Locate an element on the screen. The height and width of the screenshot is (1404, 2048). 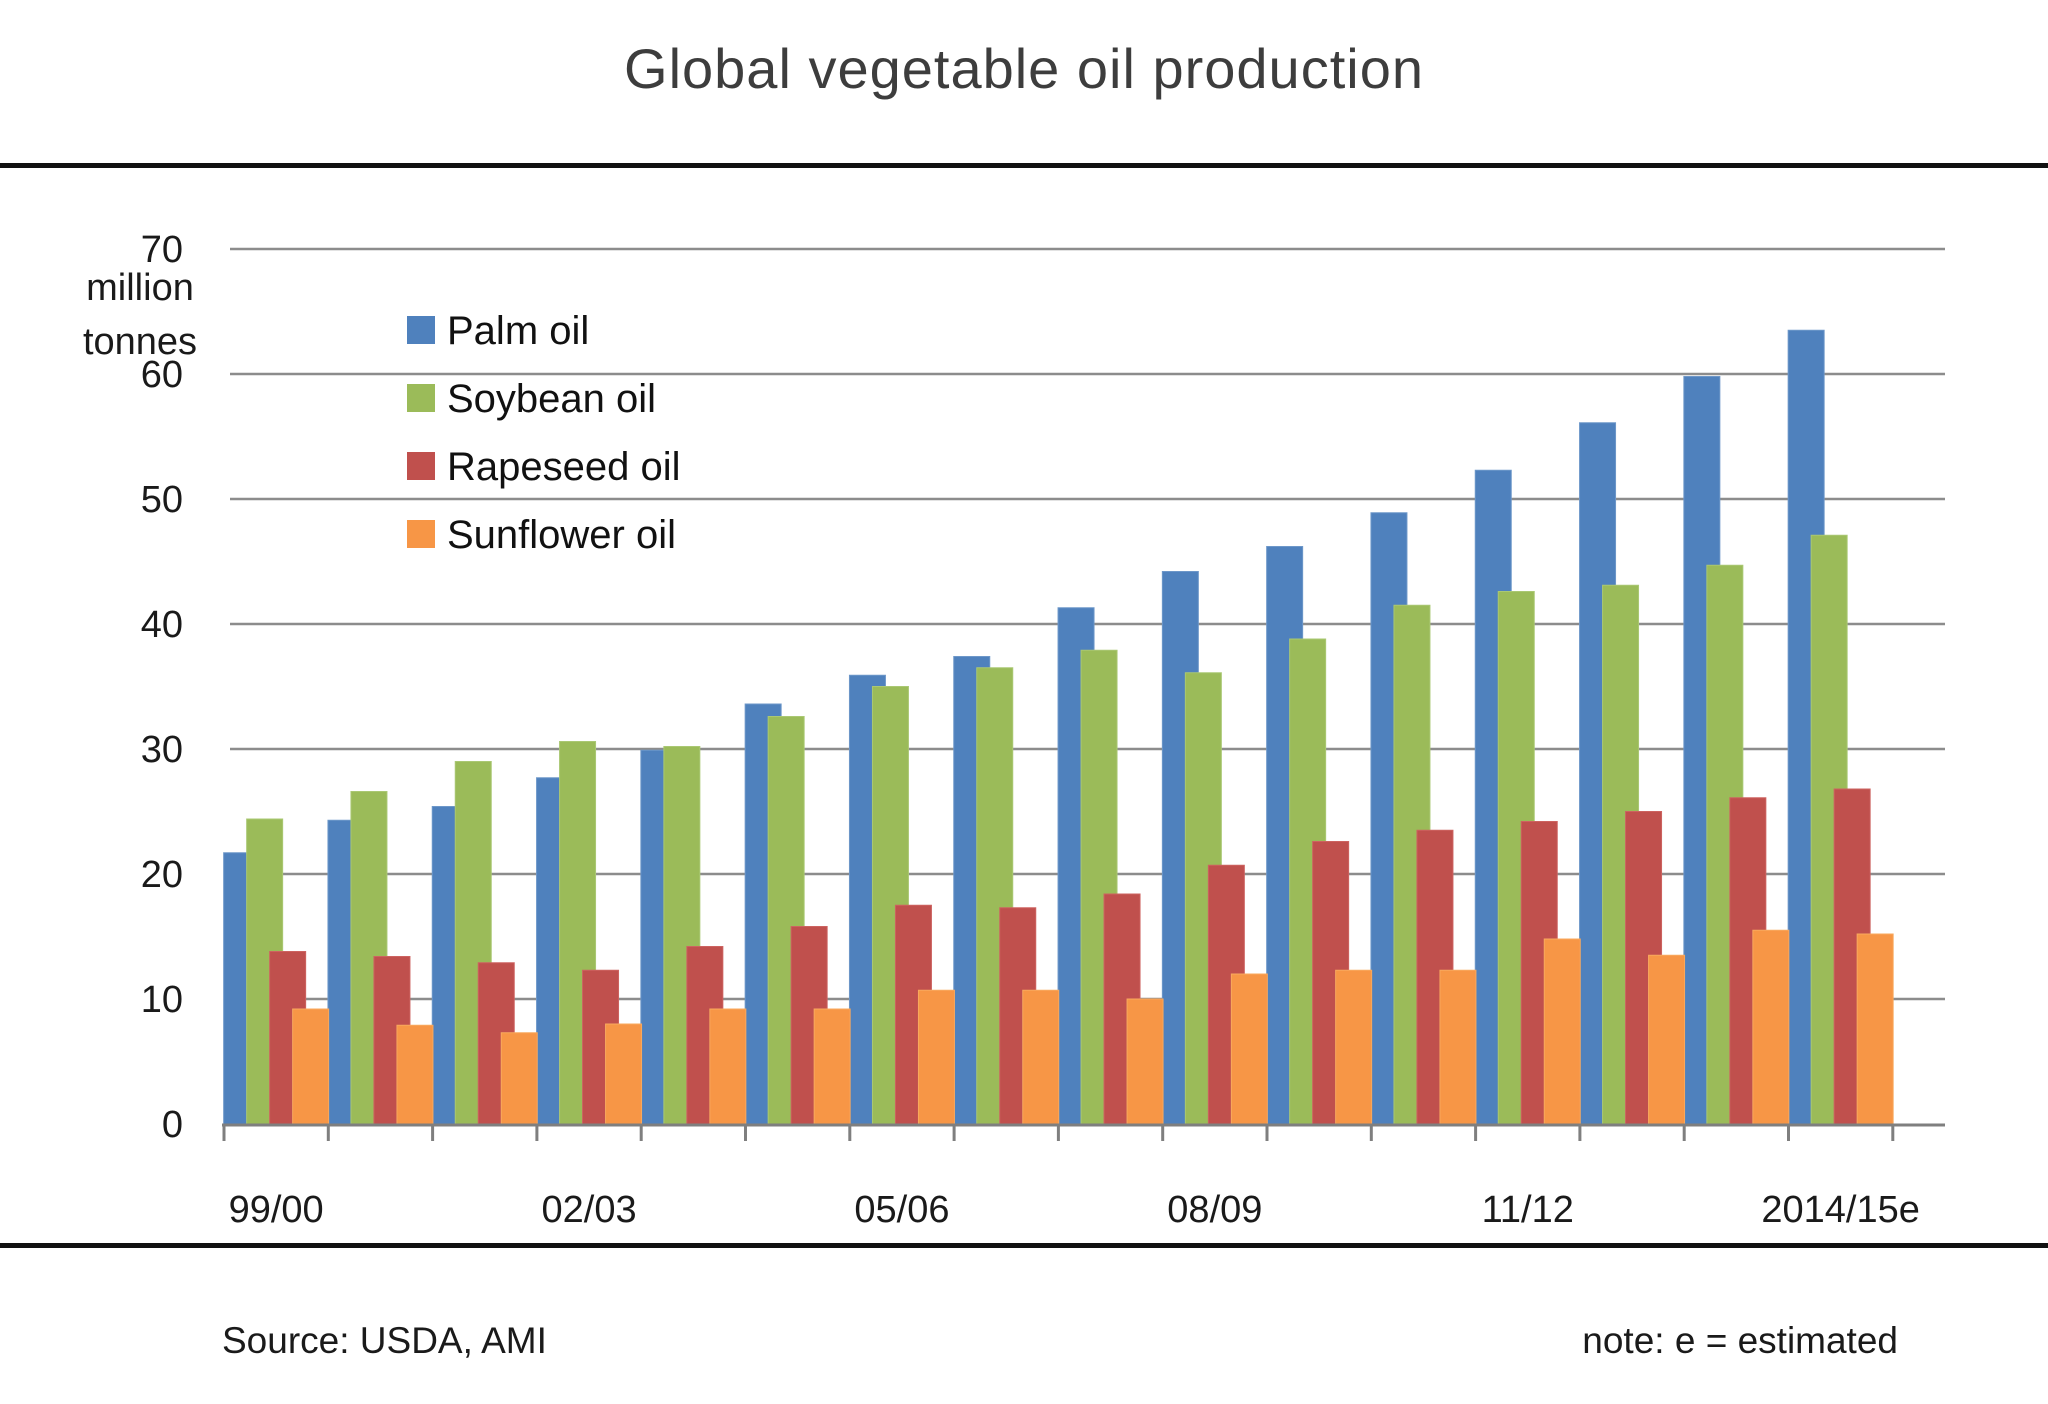
legend-item-sunflower-oil: Sunflower oil is located at coordinates (541, 535).